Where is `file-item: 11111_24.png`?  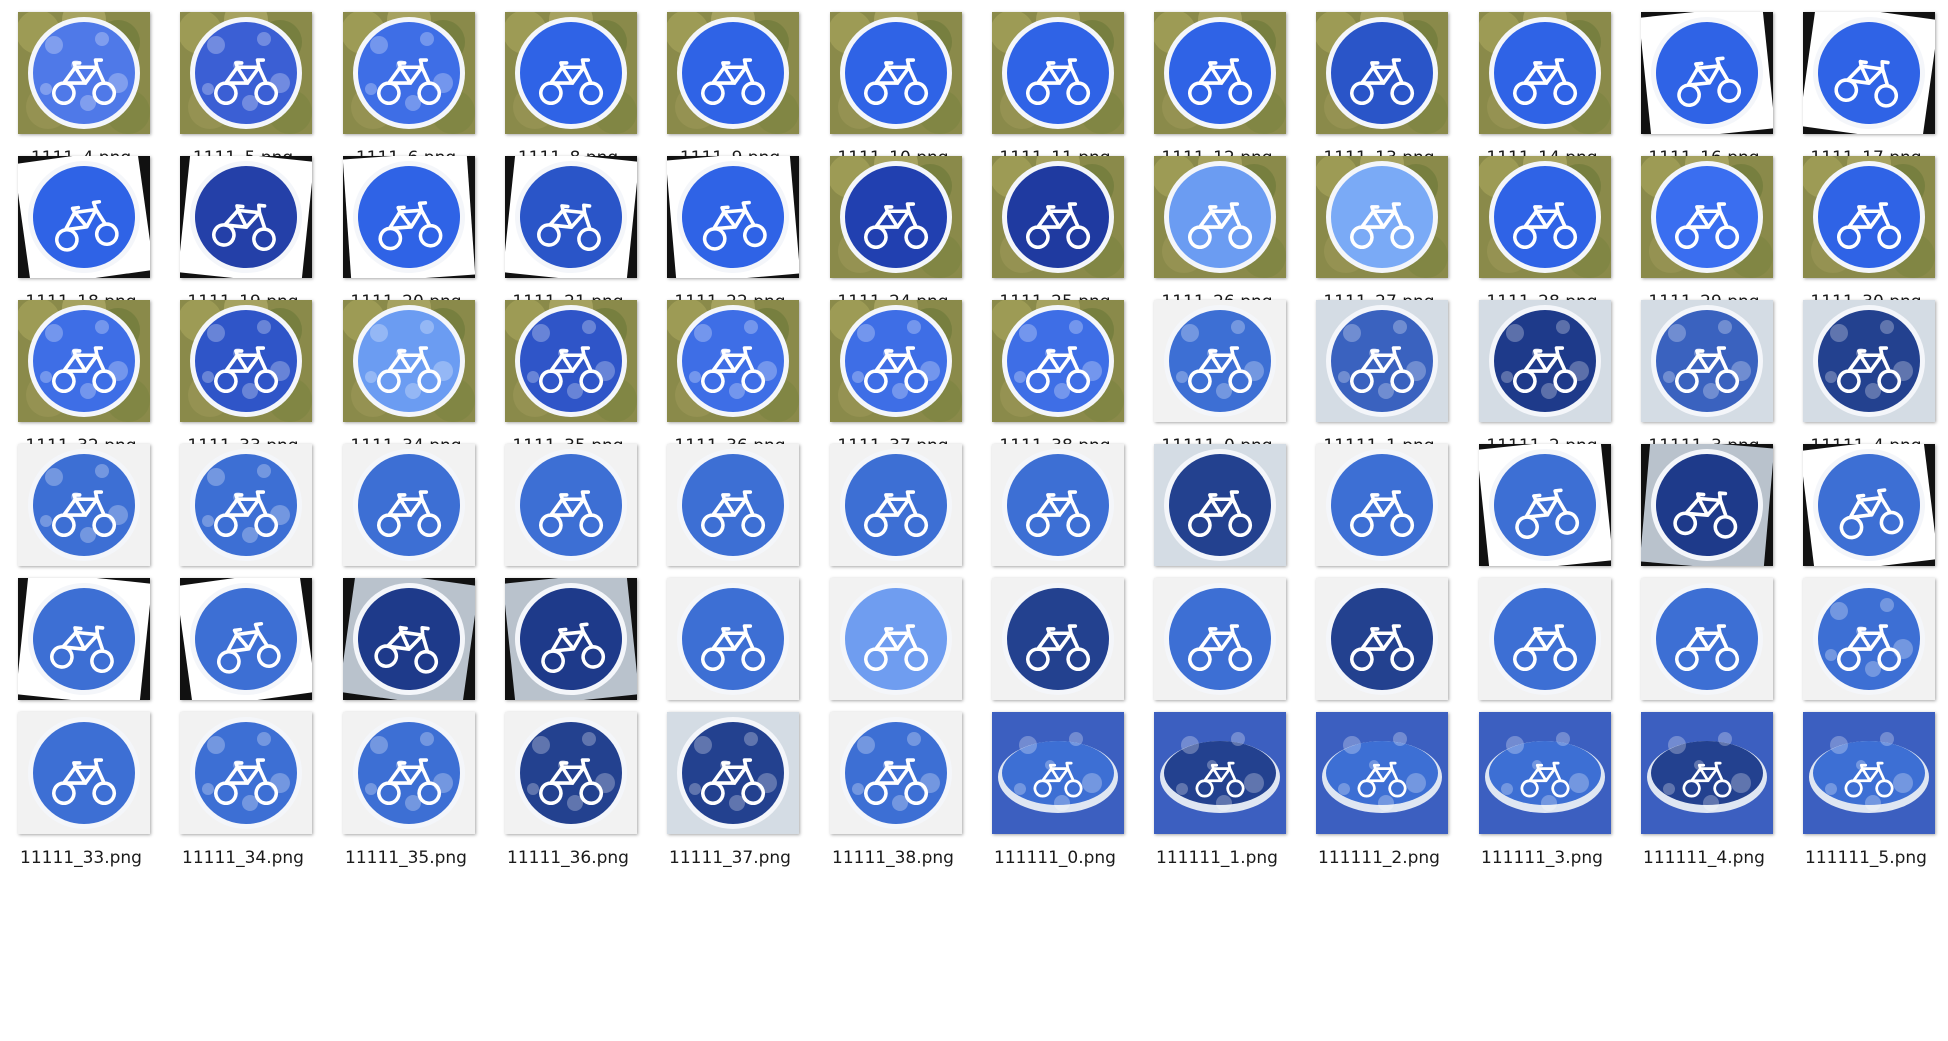
file-item: 11111_24.png is located at coordinates (730, 655).